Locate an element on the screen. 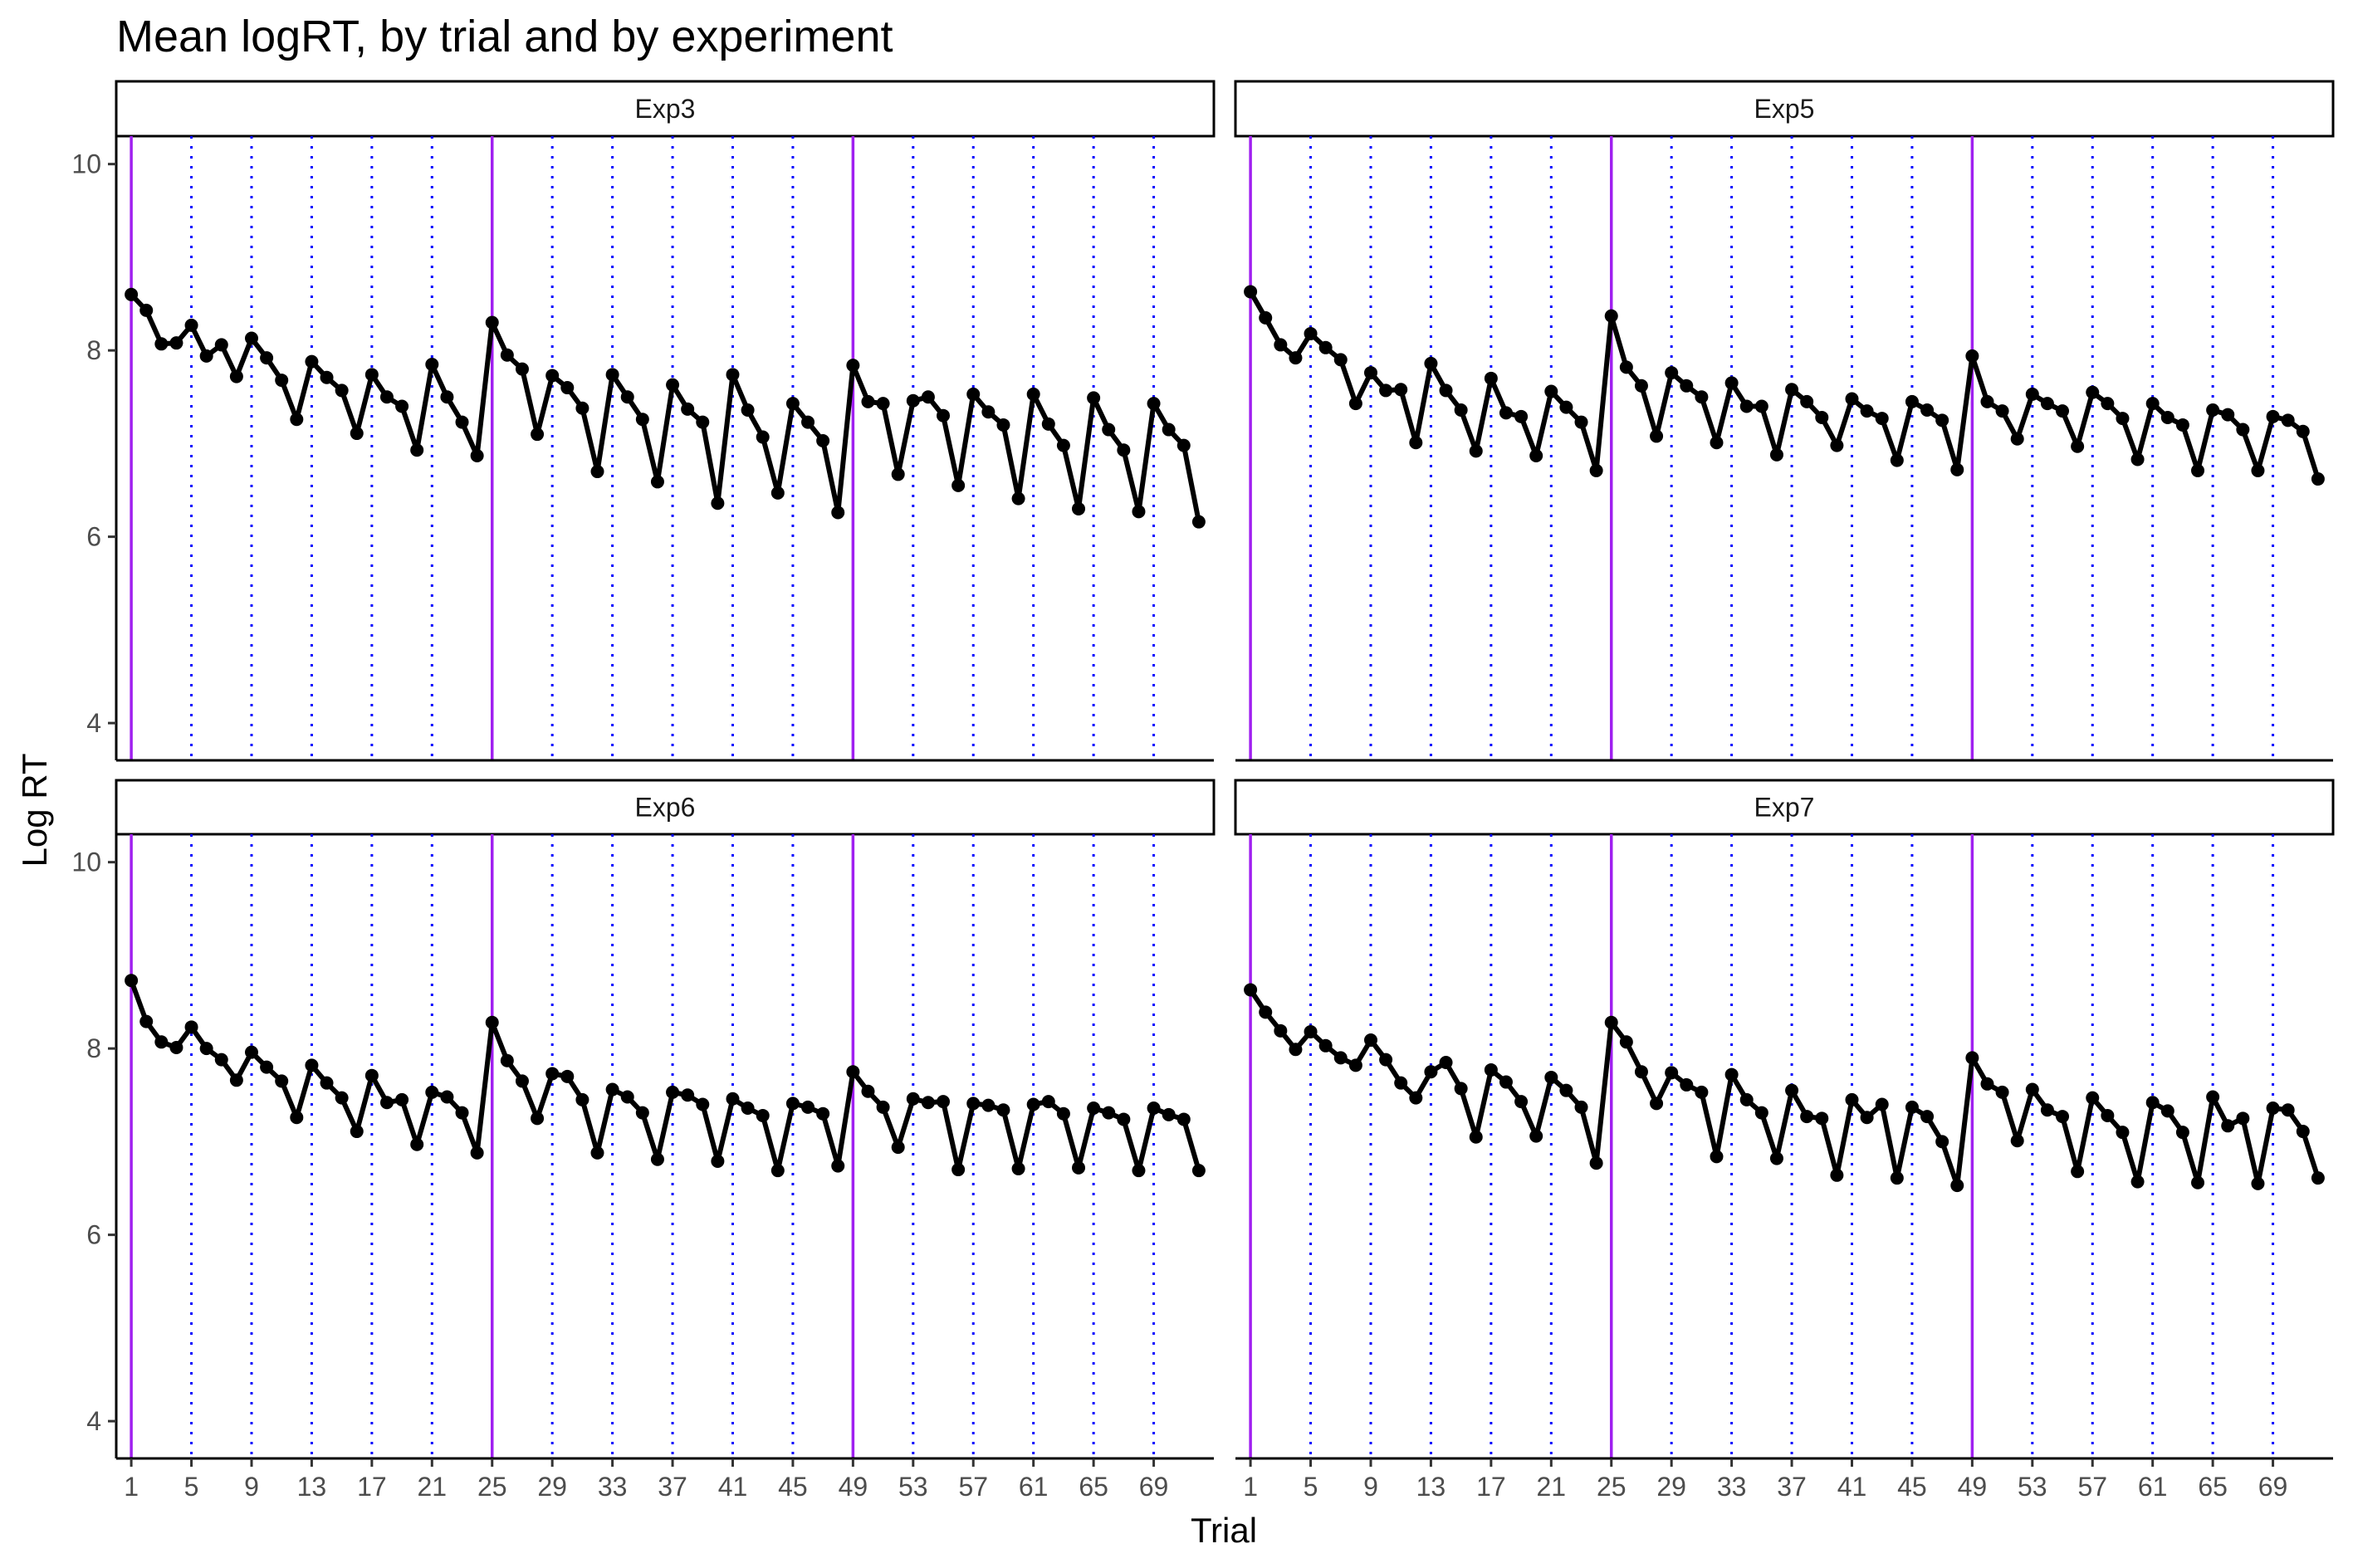 The image size is (2353, 1568). x-tick-label: 1 is located at coordinates (1250, 1487).